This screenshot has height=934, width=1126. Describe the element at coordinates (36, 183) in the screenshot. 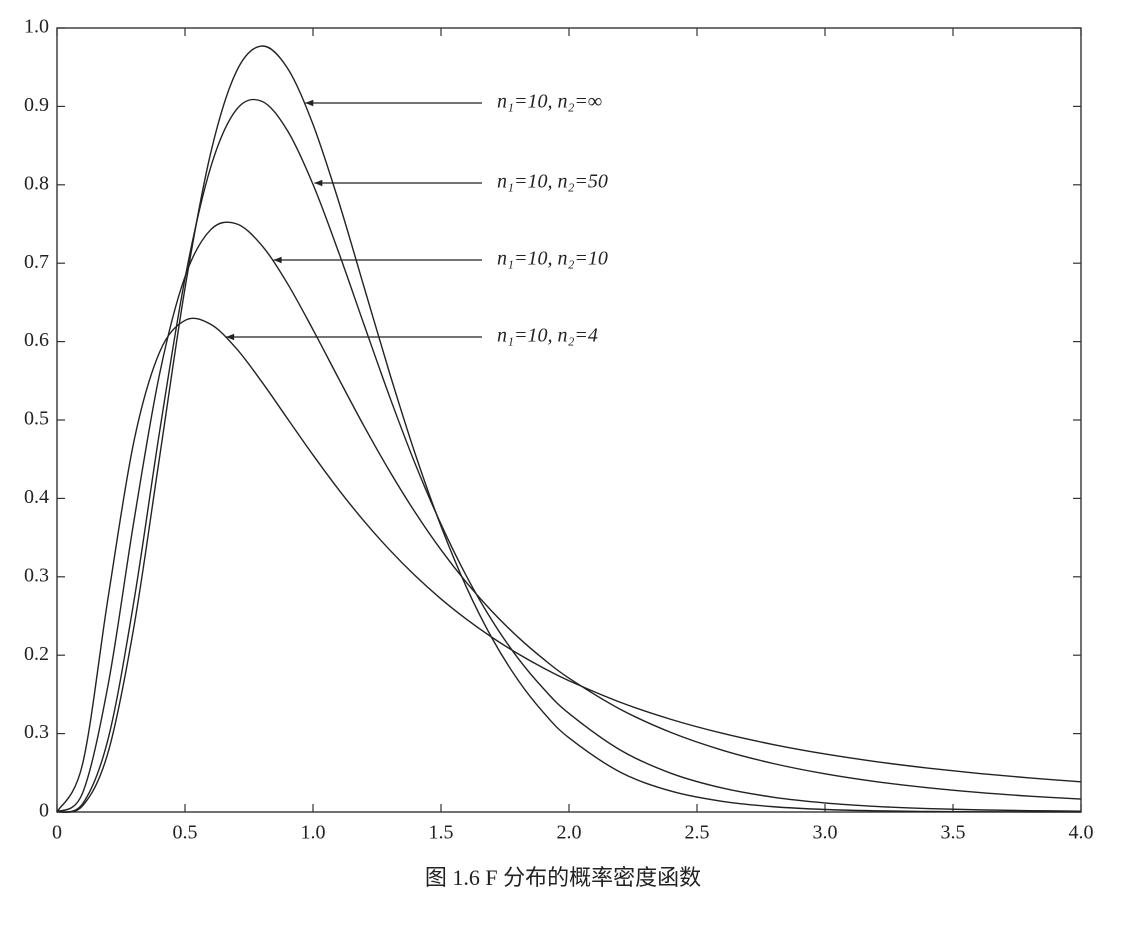

I see `y-tick-label: 0.8` at that location.